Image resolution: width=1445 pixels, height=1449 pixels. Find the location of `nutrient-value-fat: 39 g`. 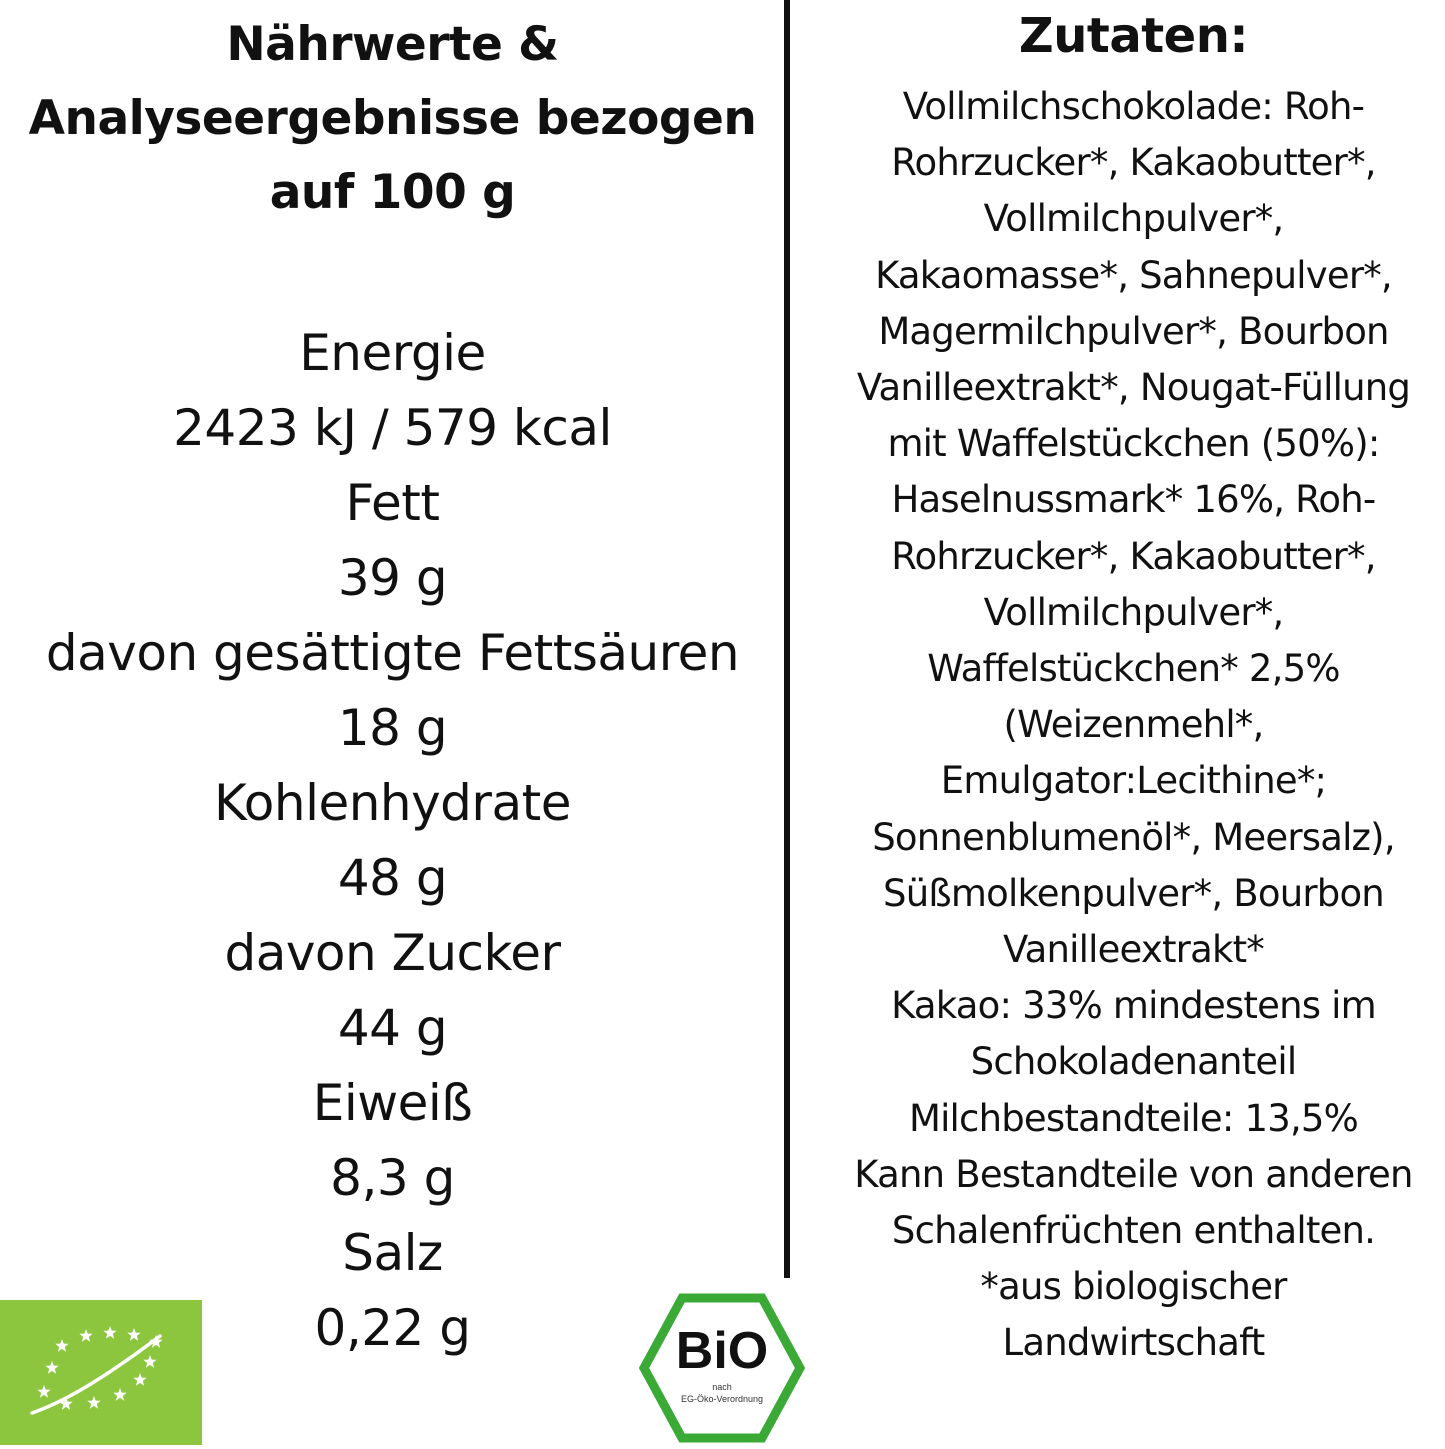

nutrient-value-fat: 39 g is located at coordinates (392, 578).